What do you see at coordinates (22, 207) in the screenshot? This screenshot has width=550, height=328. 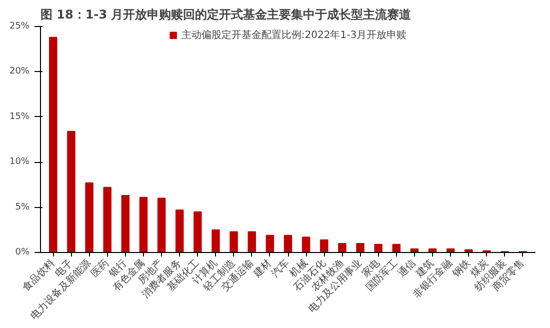 I see `y-tick-label: 5%` at bounding box center [22, 207].